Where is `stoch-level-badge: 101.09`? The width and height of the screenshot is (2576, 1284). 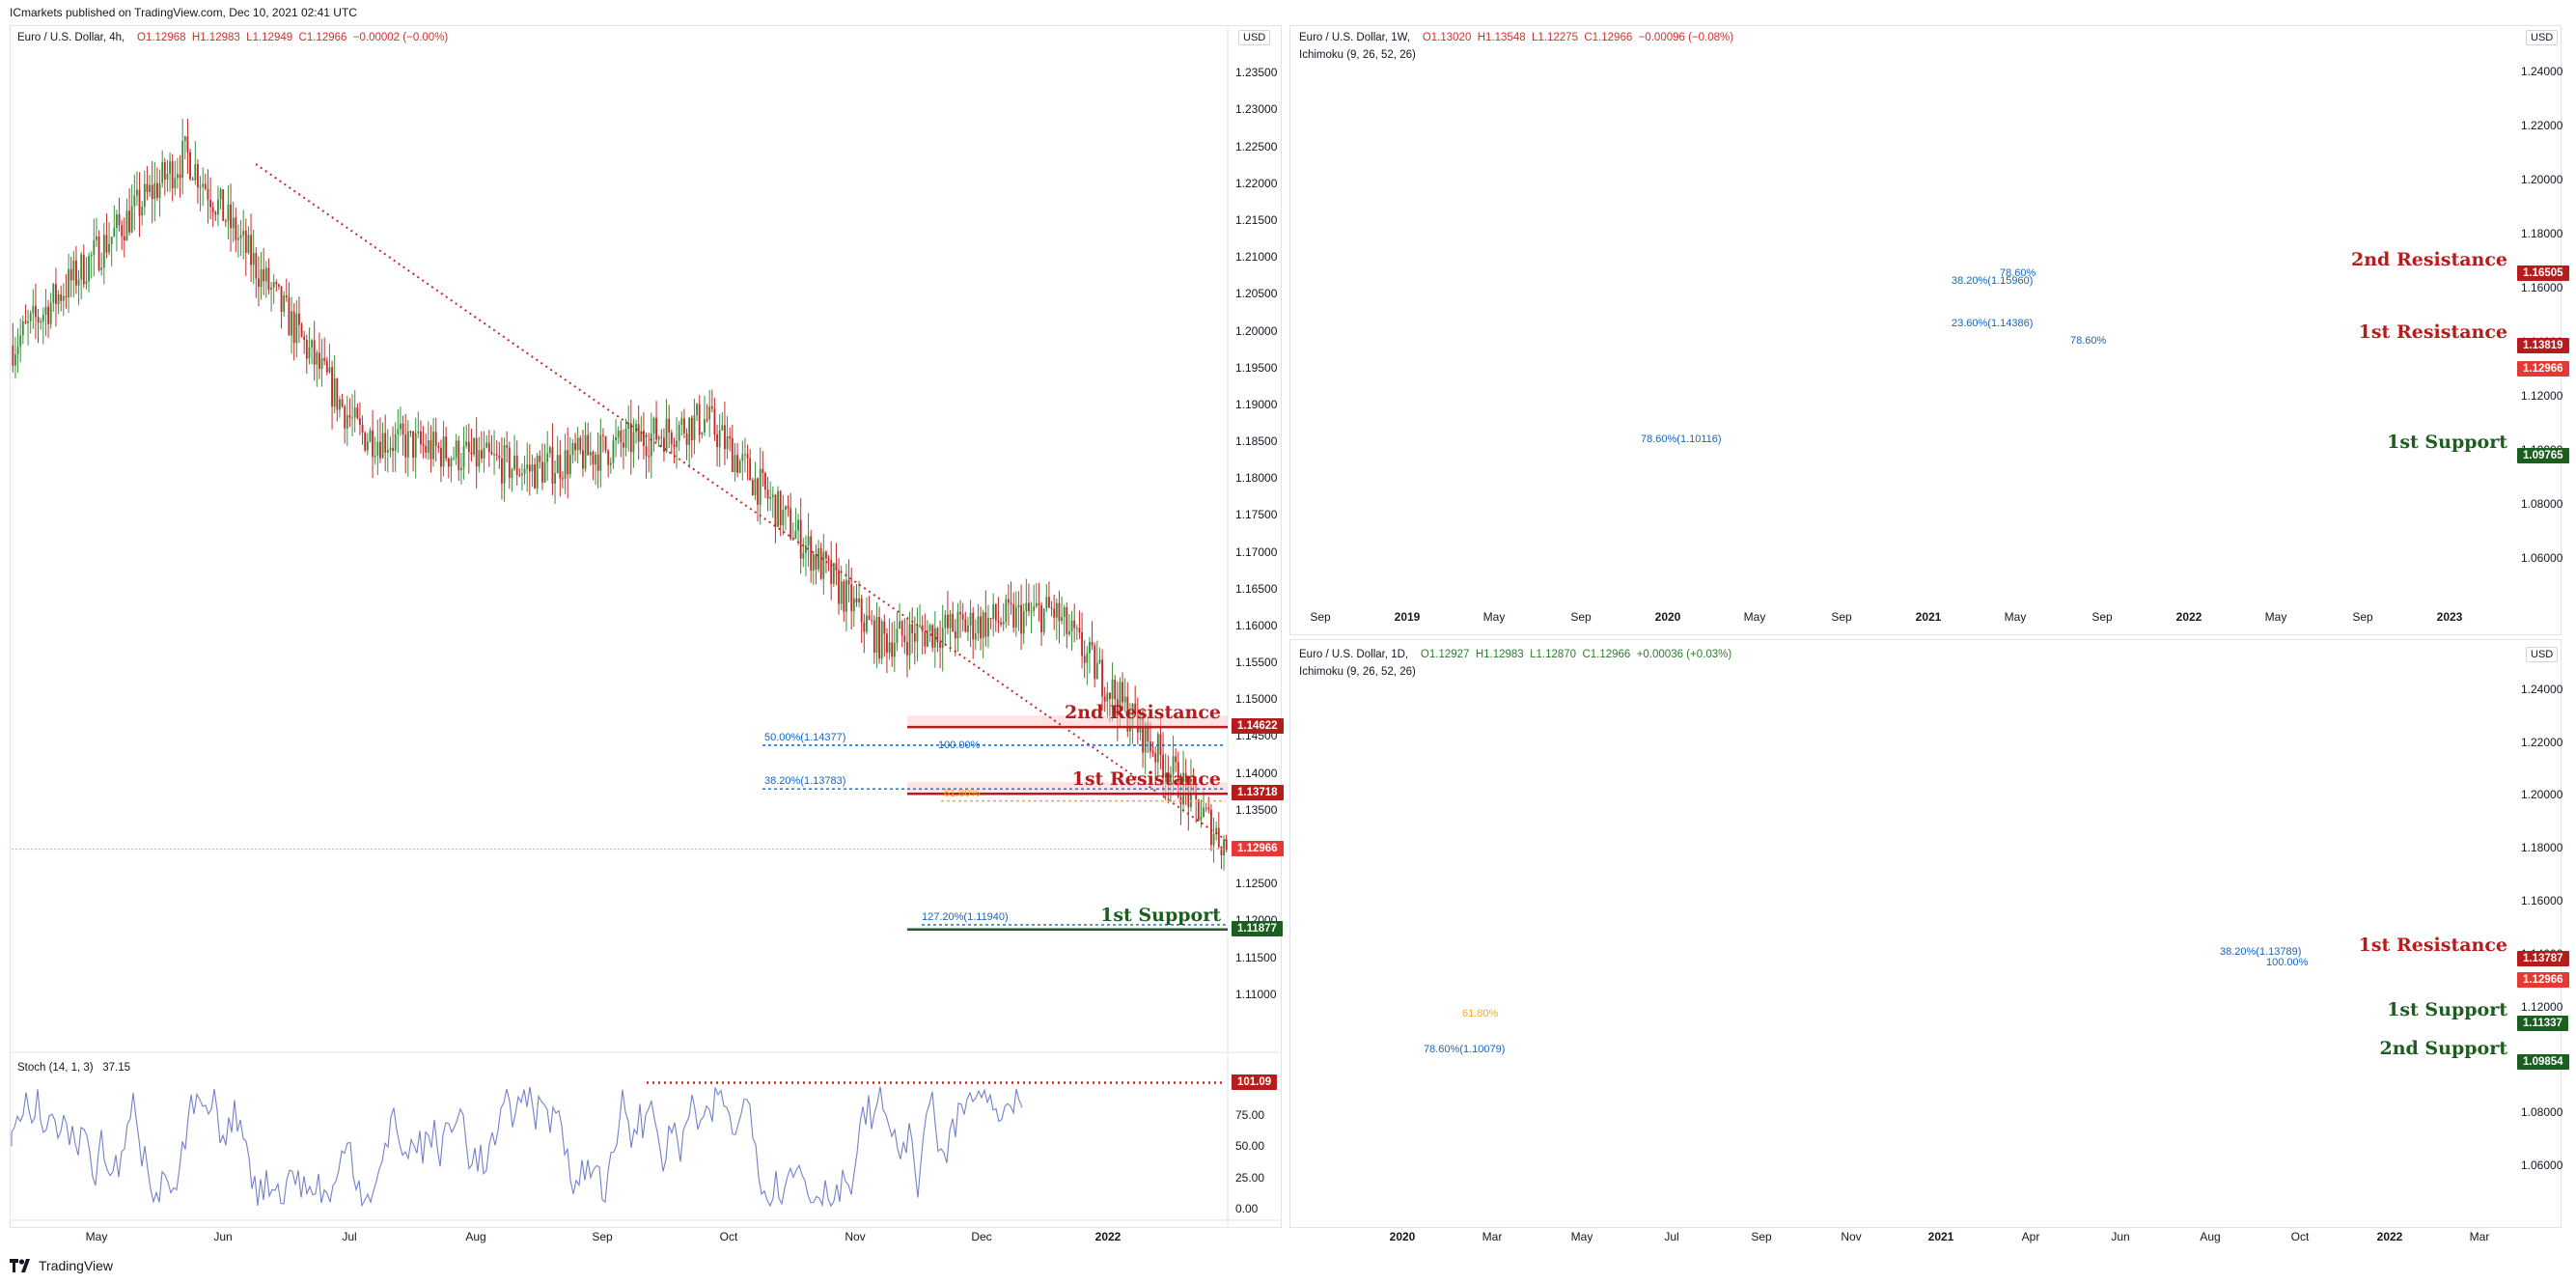 stoch-level-badge: 101.09 is located at coordinates (1255, 1082).